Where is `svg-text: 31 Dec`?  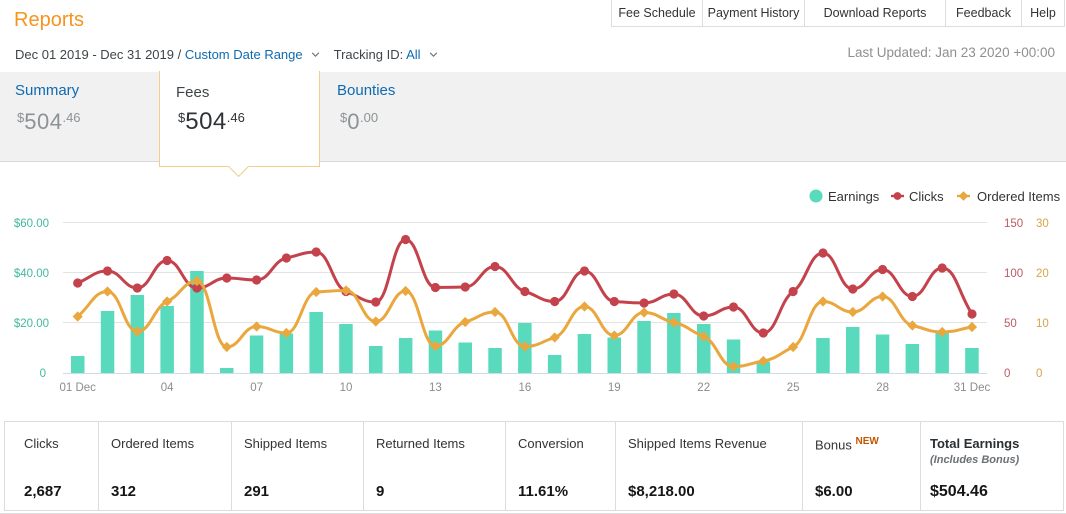
svg-text: 31 Dec is located at coordinates (972, 388).